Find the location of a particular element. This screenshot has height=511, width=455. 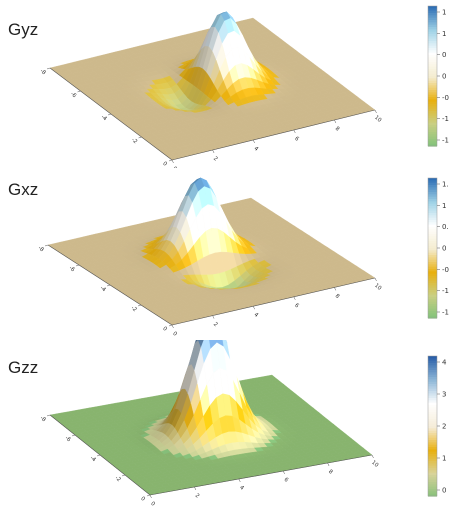

colorbar: 1 1 0 0 -0 -1 -1 is located at coordinates (438, 76).